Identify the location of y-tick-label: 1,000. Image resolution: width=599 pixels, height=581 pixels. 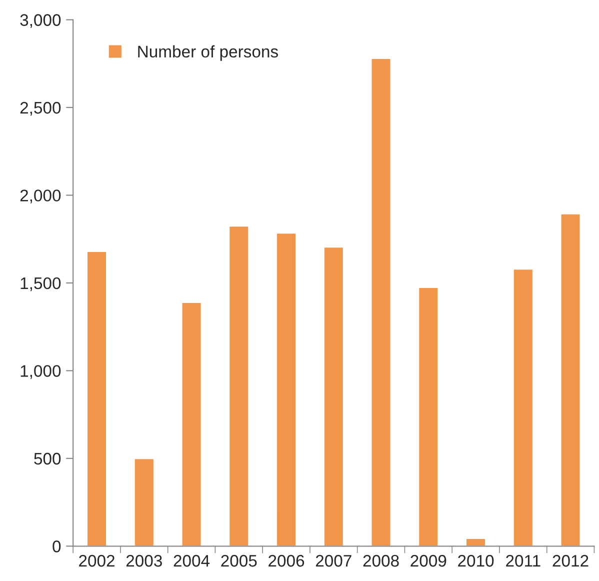
(40, 372).